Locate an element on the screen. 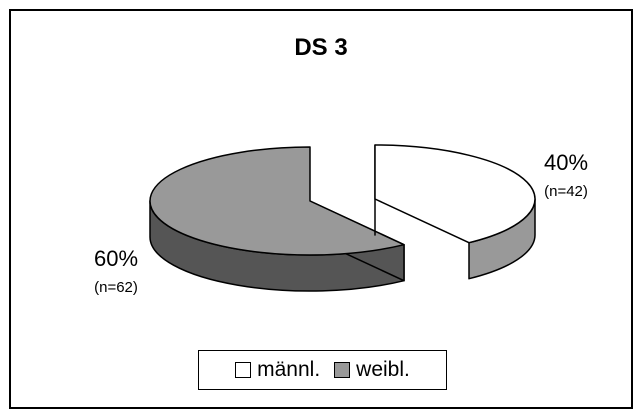 The image size is (643, 409). slice-top-maennl is located at coordinates (455, 194).